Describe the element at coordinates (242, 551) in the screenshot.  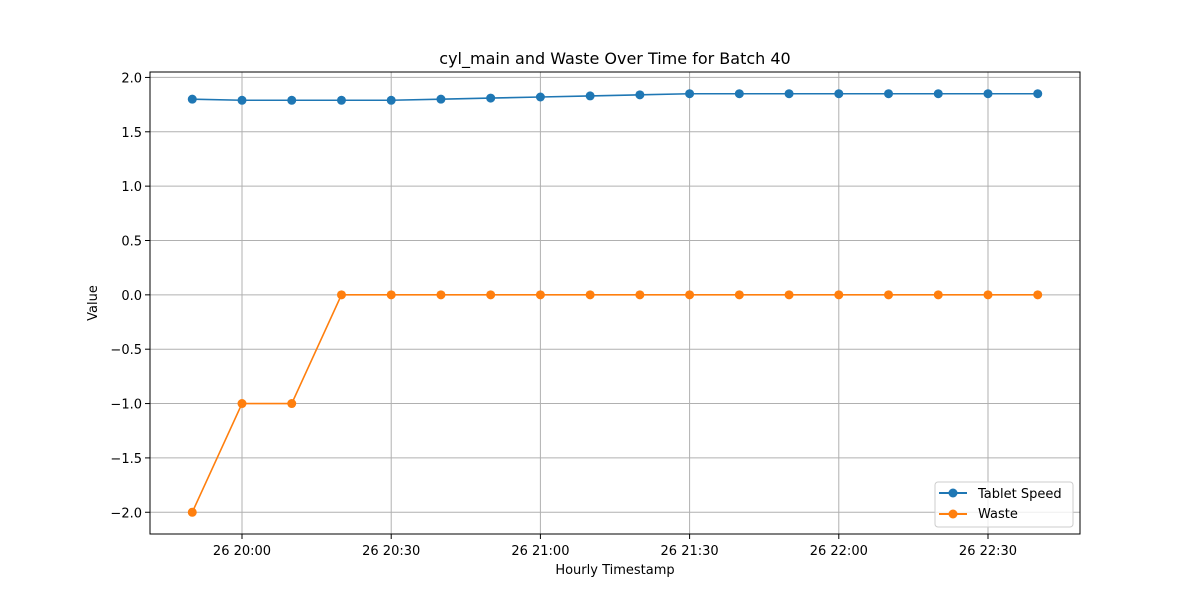
I see `x-tick-label: 26 20:00` at that location.